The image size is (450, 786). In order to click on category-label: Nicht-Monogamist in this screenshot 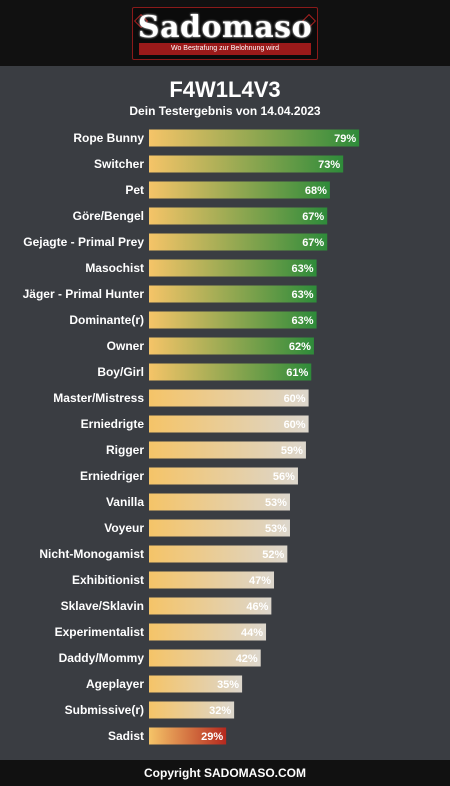, I will do `click(91, 554)`.